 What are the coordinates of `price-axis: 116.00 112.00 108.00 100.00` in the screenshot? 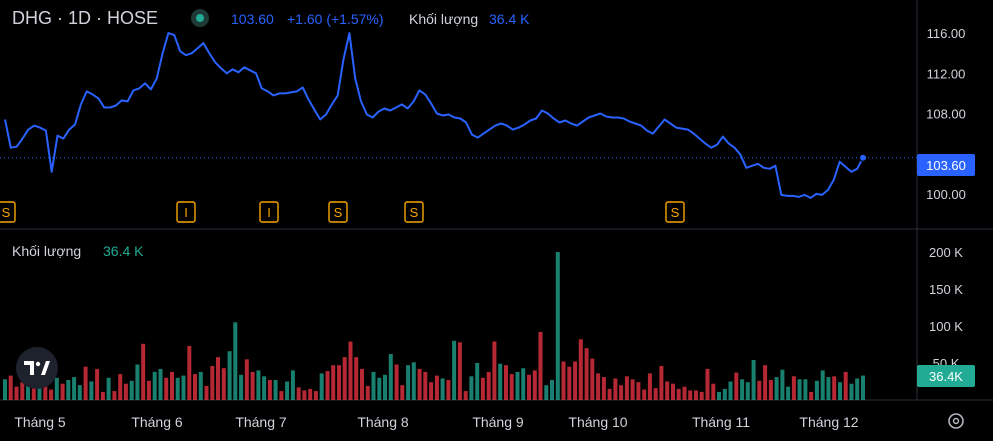 It's located at (946, 114).